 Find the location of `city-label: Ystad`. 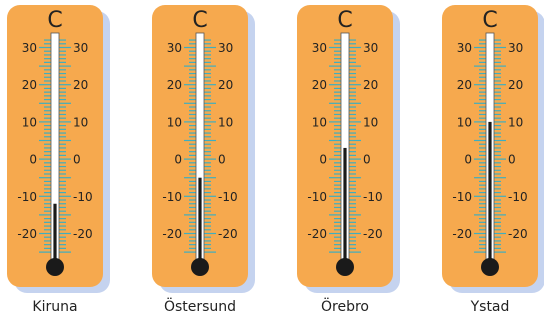

city-label: Ystad is located at coordinates (490, 307).